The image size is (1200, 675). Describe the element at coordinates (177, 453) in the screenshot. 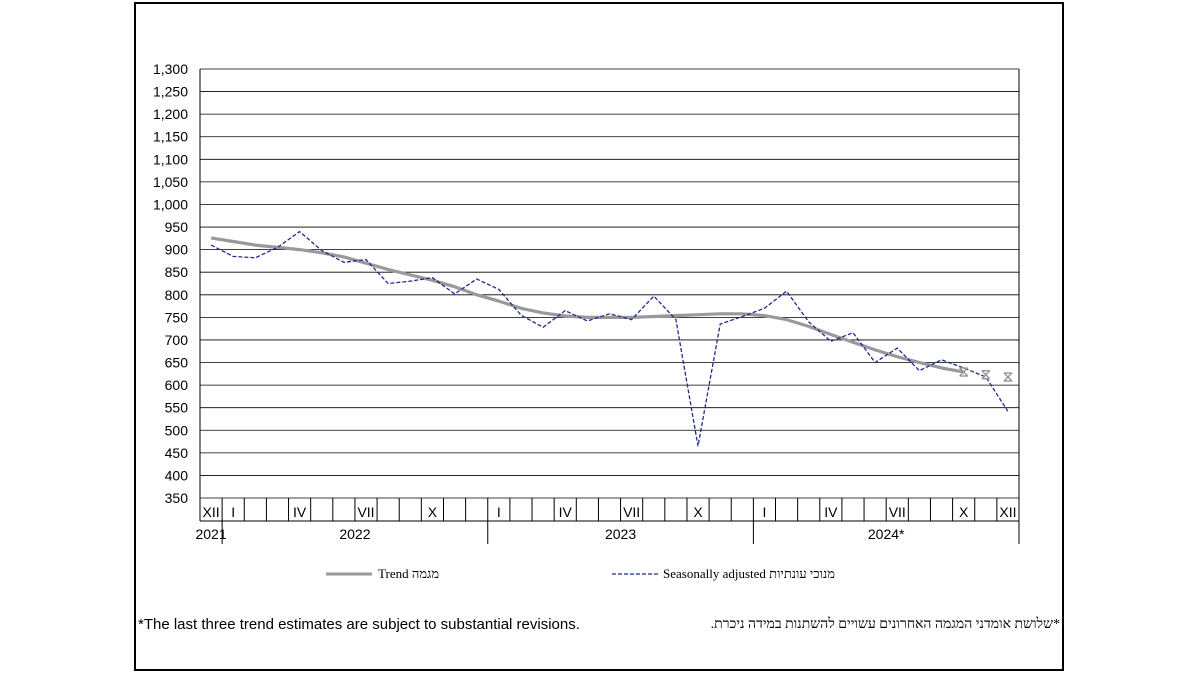

I see `y-tick-label: 450` at that location.